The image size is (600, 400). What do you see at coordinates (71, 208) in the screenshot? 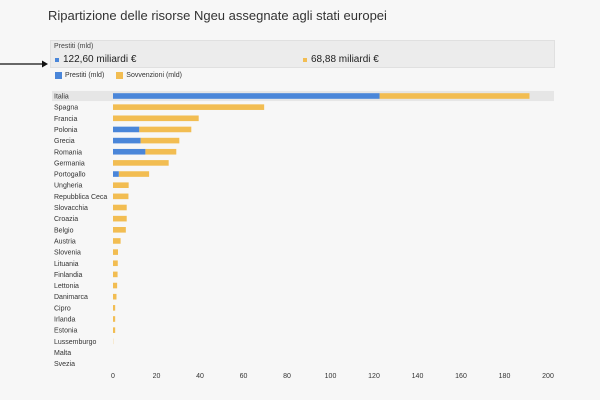
I see `category-label: Slovacchia` at bounding box center [71, 208].